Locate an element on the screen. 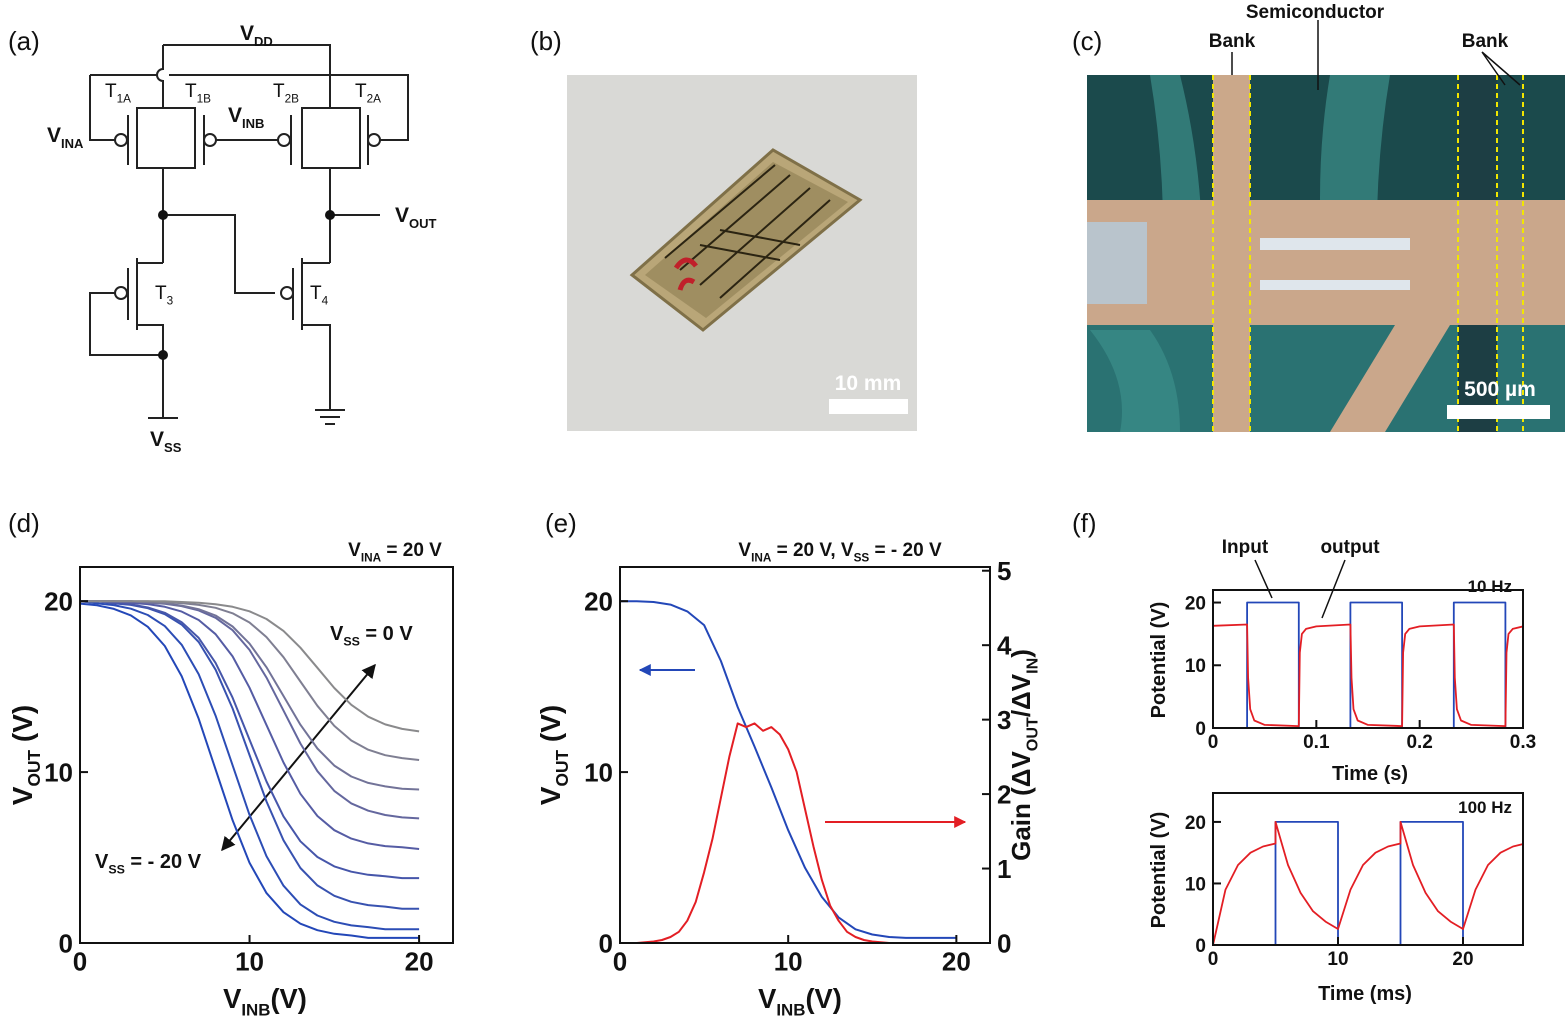  y2-tick-label: 1 is located at coordinates (1004, 869).